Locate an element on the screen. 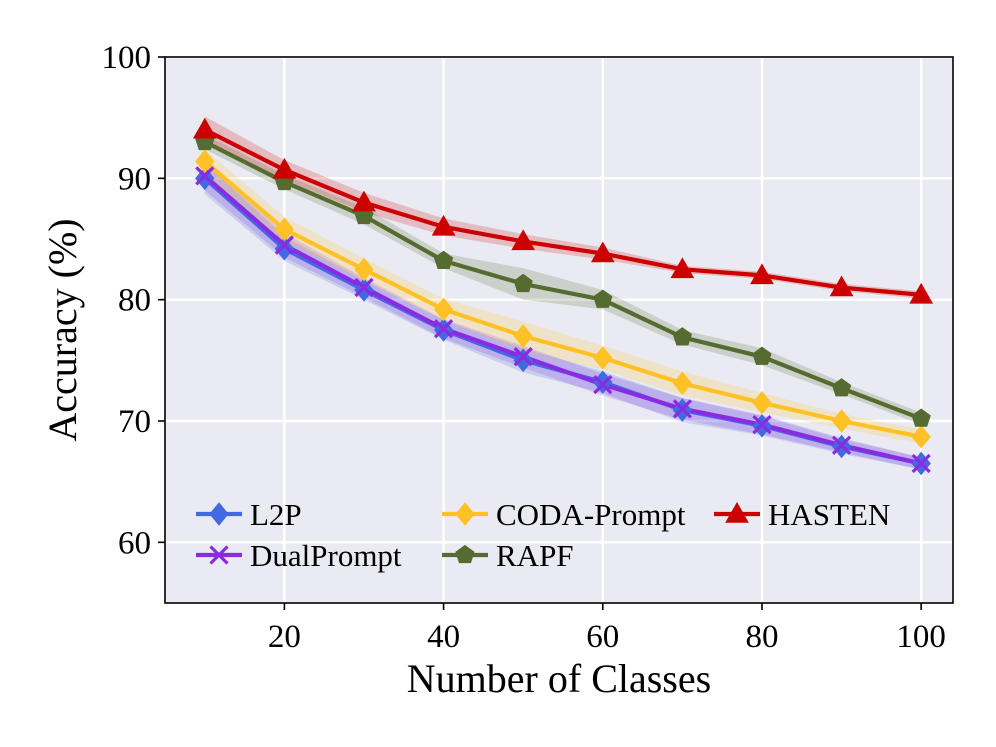 This screenshot has height=747, width=996. legend-item-coda-prompt: CODA-Prompt is located at coordinates (564, 514).